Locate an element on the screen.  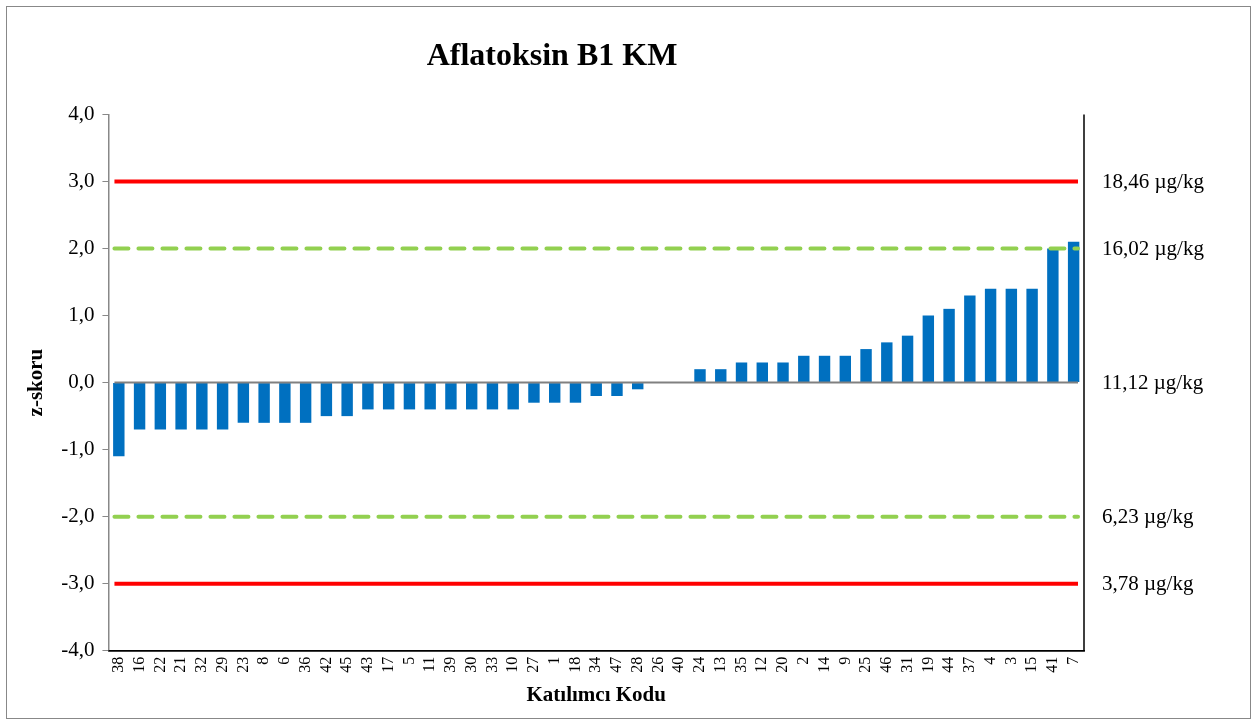
x-tick-label: 28 is located at coordinates (636, 664).